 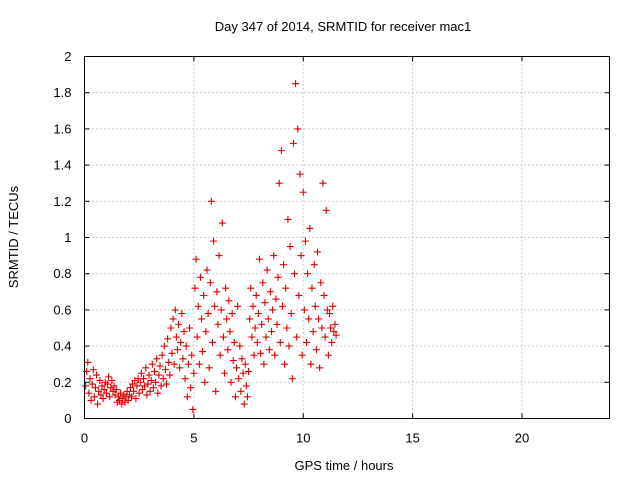 I want to click on y-tick-label: 1.2, so click(x=62, y=201).